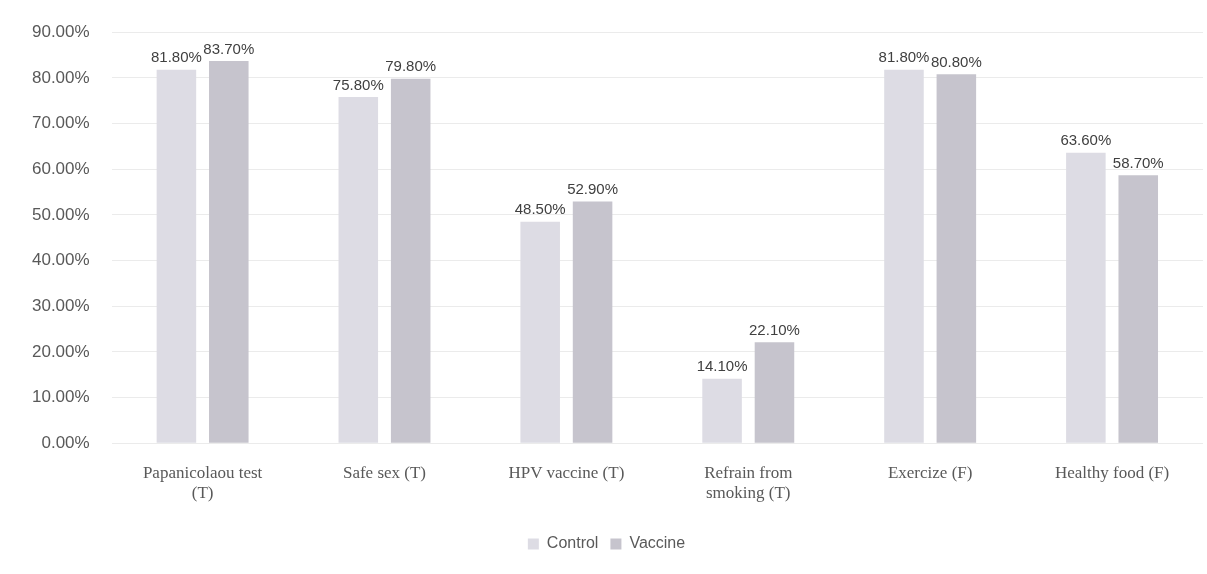 The width and height of the screenshot is (1207, 574). Describe the element at coordinates (202, 482) in the screenshot. I see `x-tick-label: Papanicolaou test (T)` at that location.